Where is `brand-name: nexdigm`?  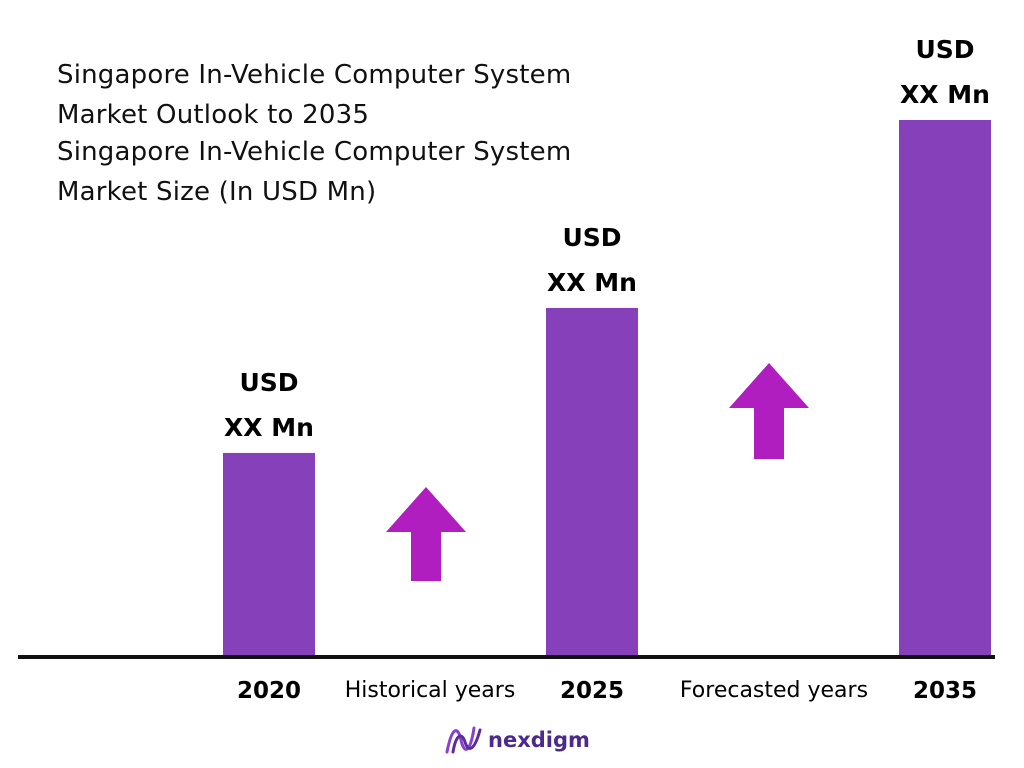 brand-name: nexdigm is located at coordinates (539, 740).